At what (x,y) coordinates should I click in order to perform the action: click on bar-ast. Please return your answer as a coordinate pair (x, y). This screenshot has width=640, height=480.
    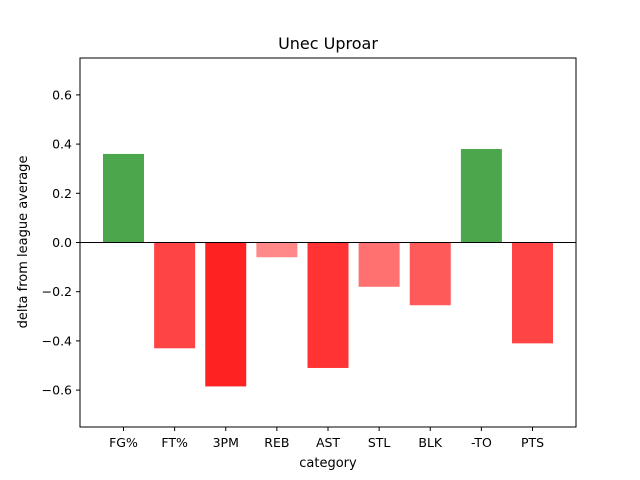
    Looking at the image, I should click on (328, 305).